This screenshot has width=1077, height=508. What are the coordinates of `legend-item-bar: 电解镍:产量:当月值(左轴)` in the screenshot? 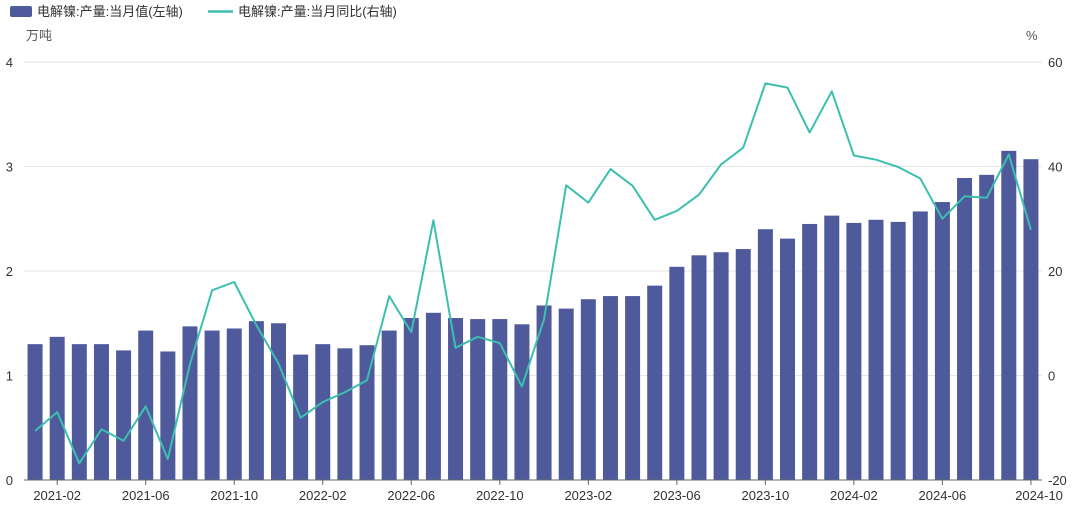 It's located at (96, 11).